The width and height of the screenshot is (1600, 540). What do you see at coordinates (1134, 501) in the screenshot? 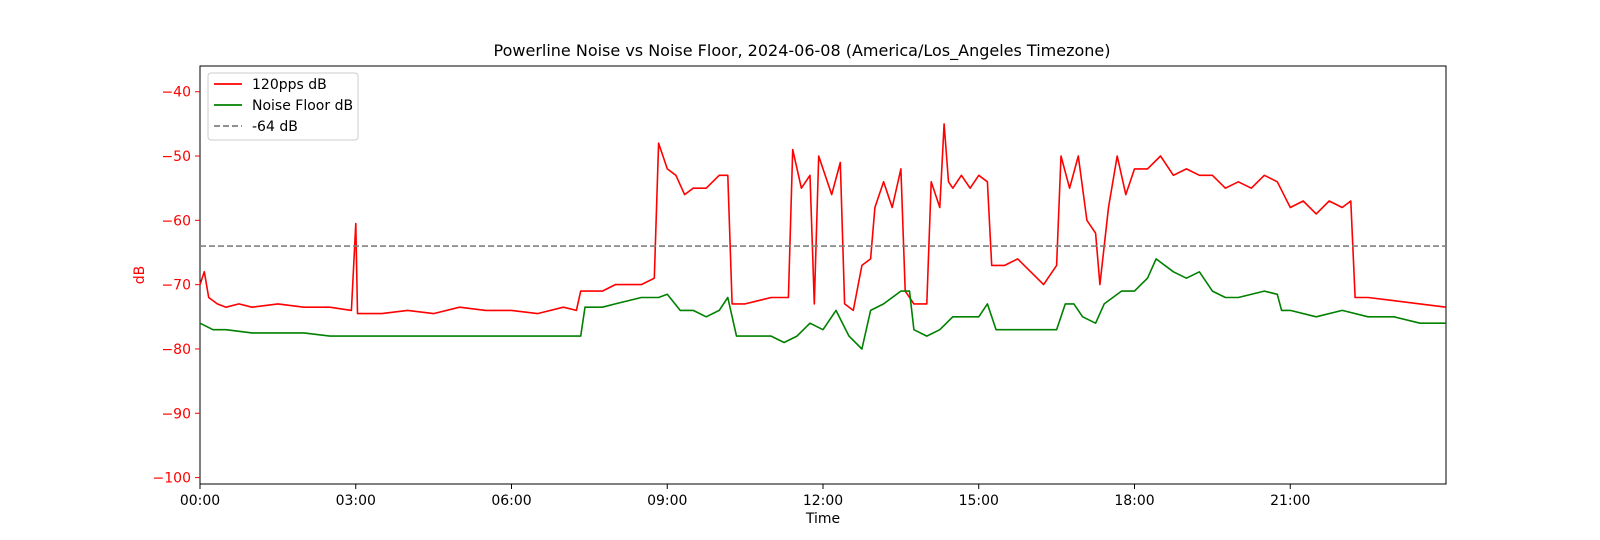
I see `x-tick-label: 18:00` at bounding box center [1134, 501].